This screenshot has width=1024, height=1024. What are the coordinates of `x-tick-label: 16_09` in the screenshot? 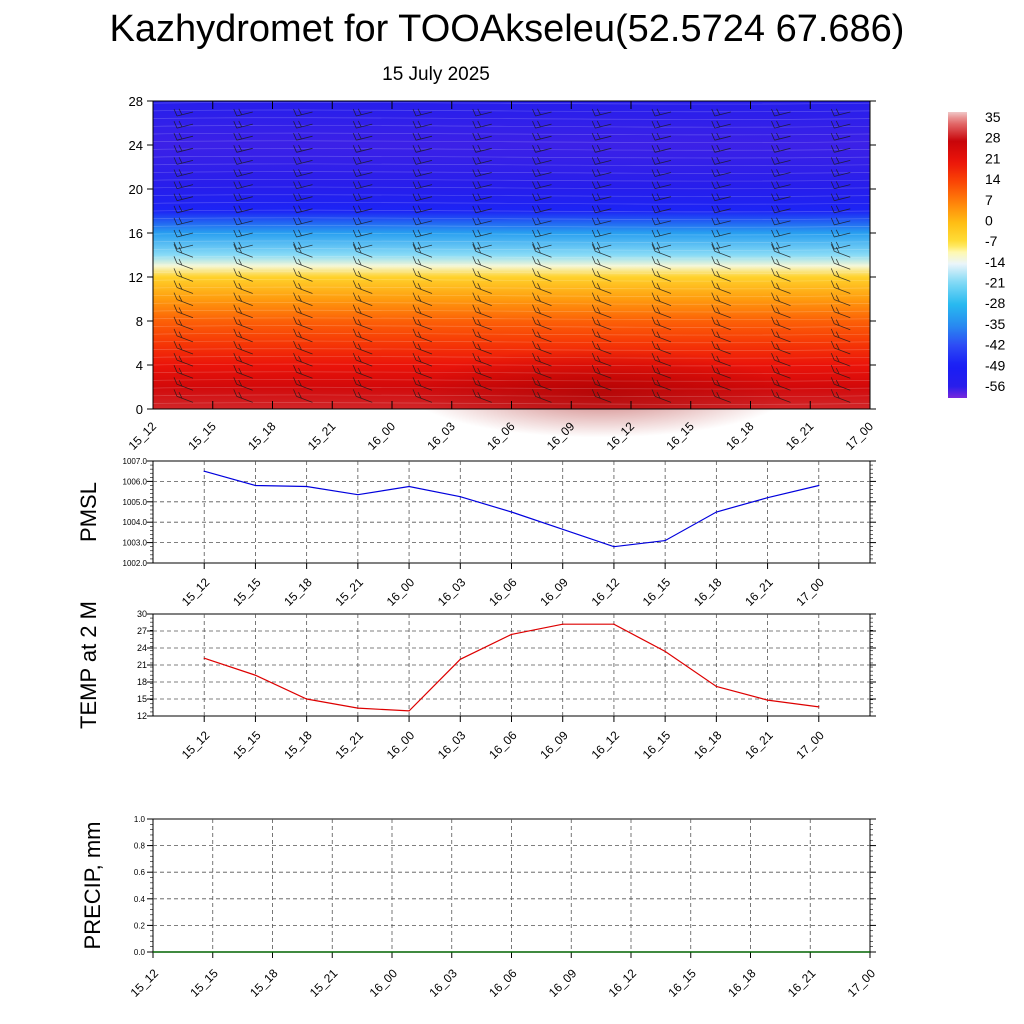 It's located at (554, 592).